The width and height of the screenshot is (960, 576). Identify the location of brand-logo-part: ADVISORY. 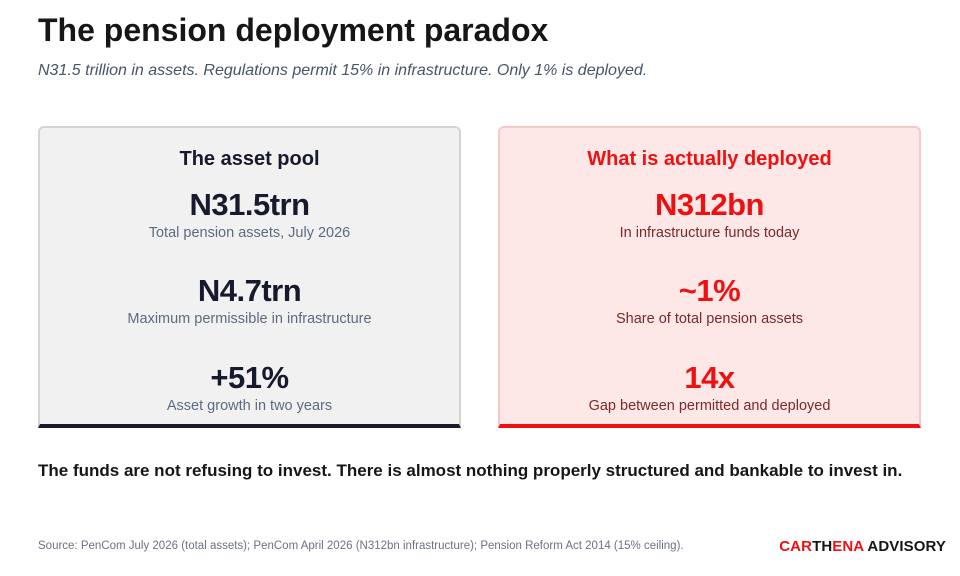
(904, 546).